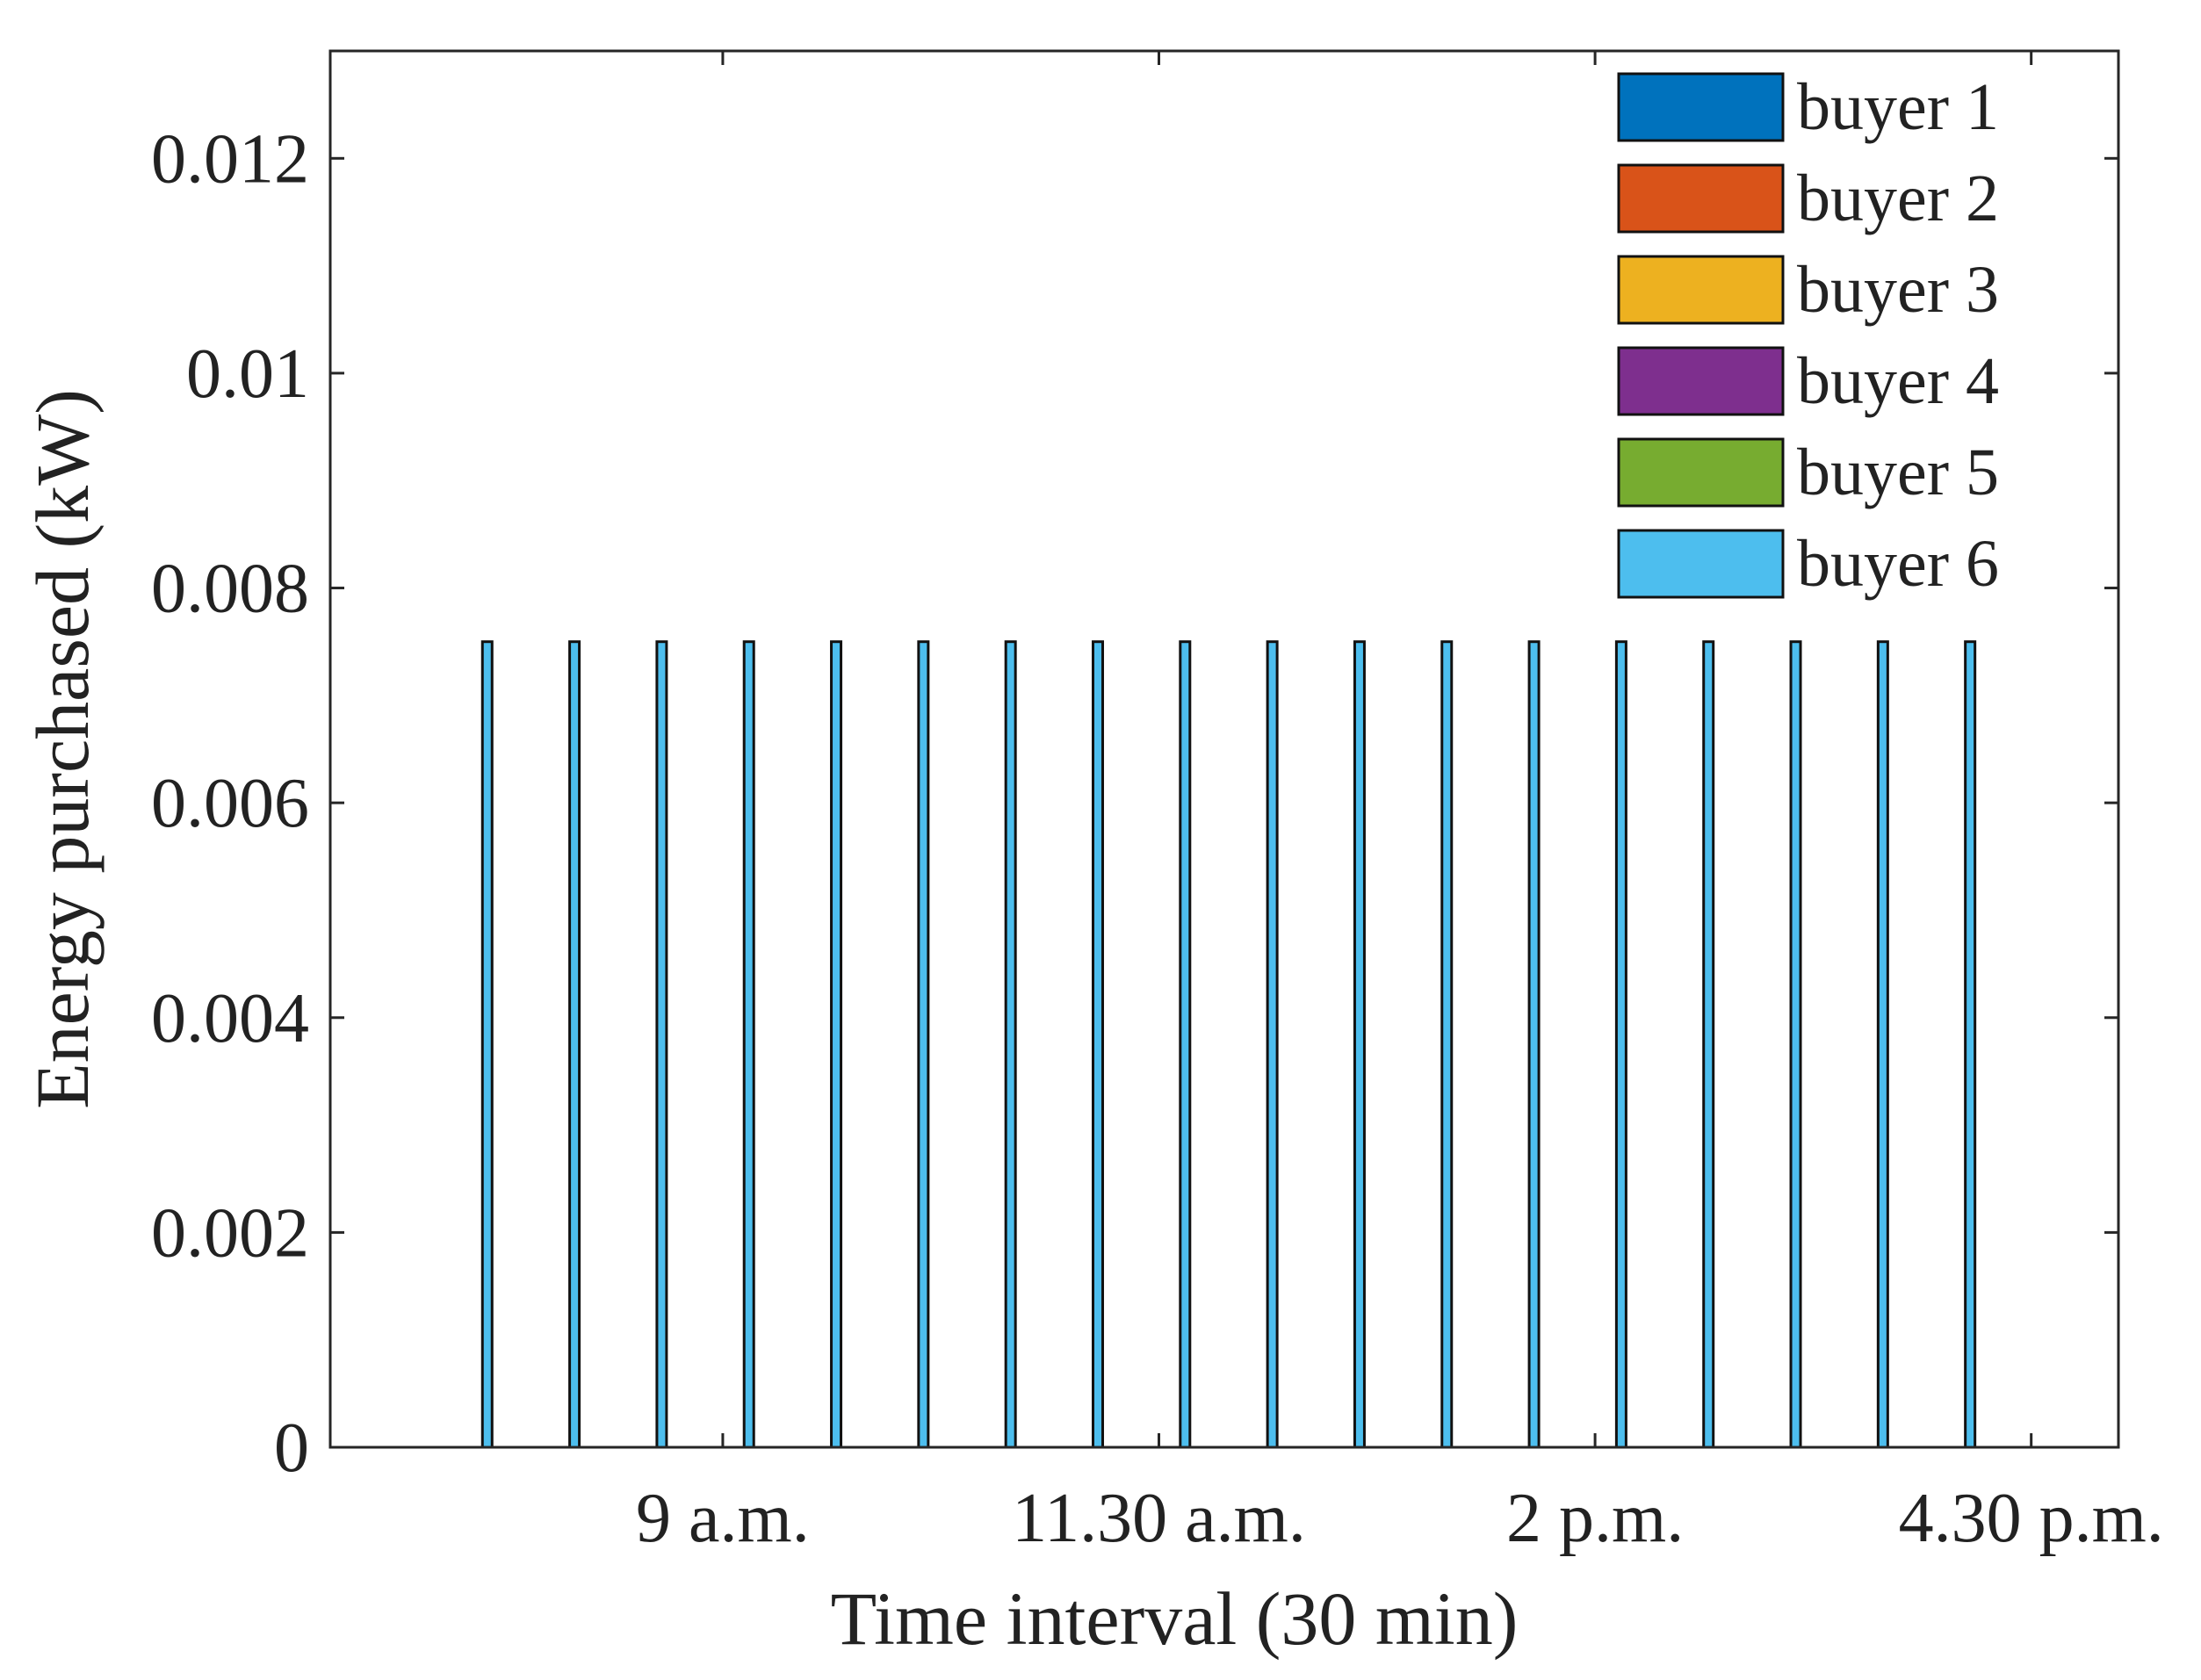  What do you see at coordinates (1898, 472) in the screenshot?
I see `legend-label: buyer 5` at bounding box center [1898, 472].